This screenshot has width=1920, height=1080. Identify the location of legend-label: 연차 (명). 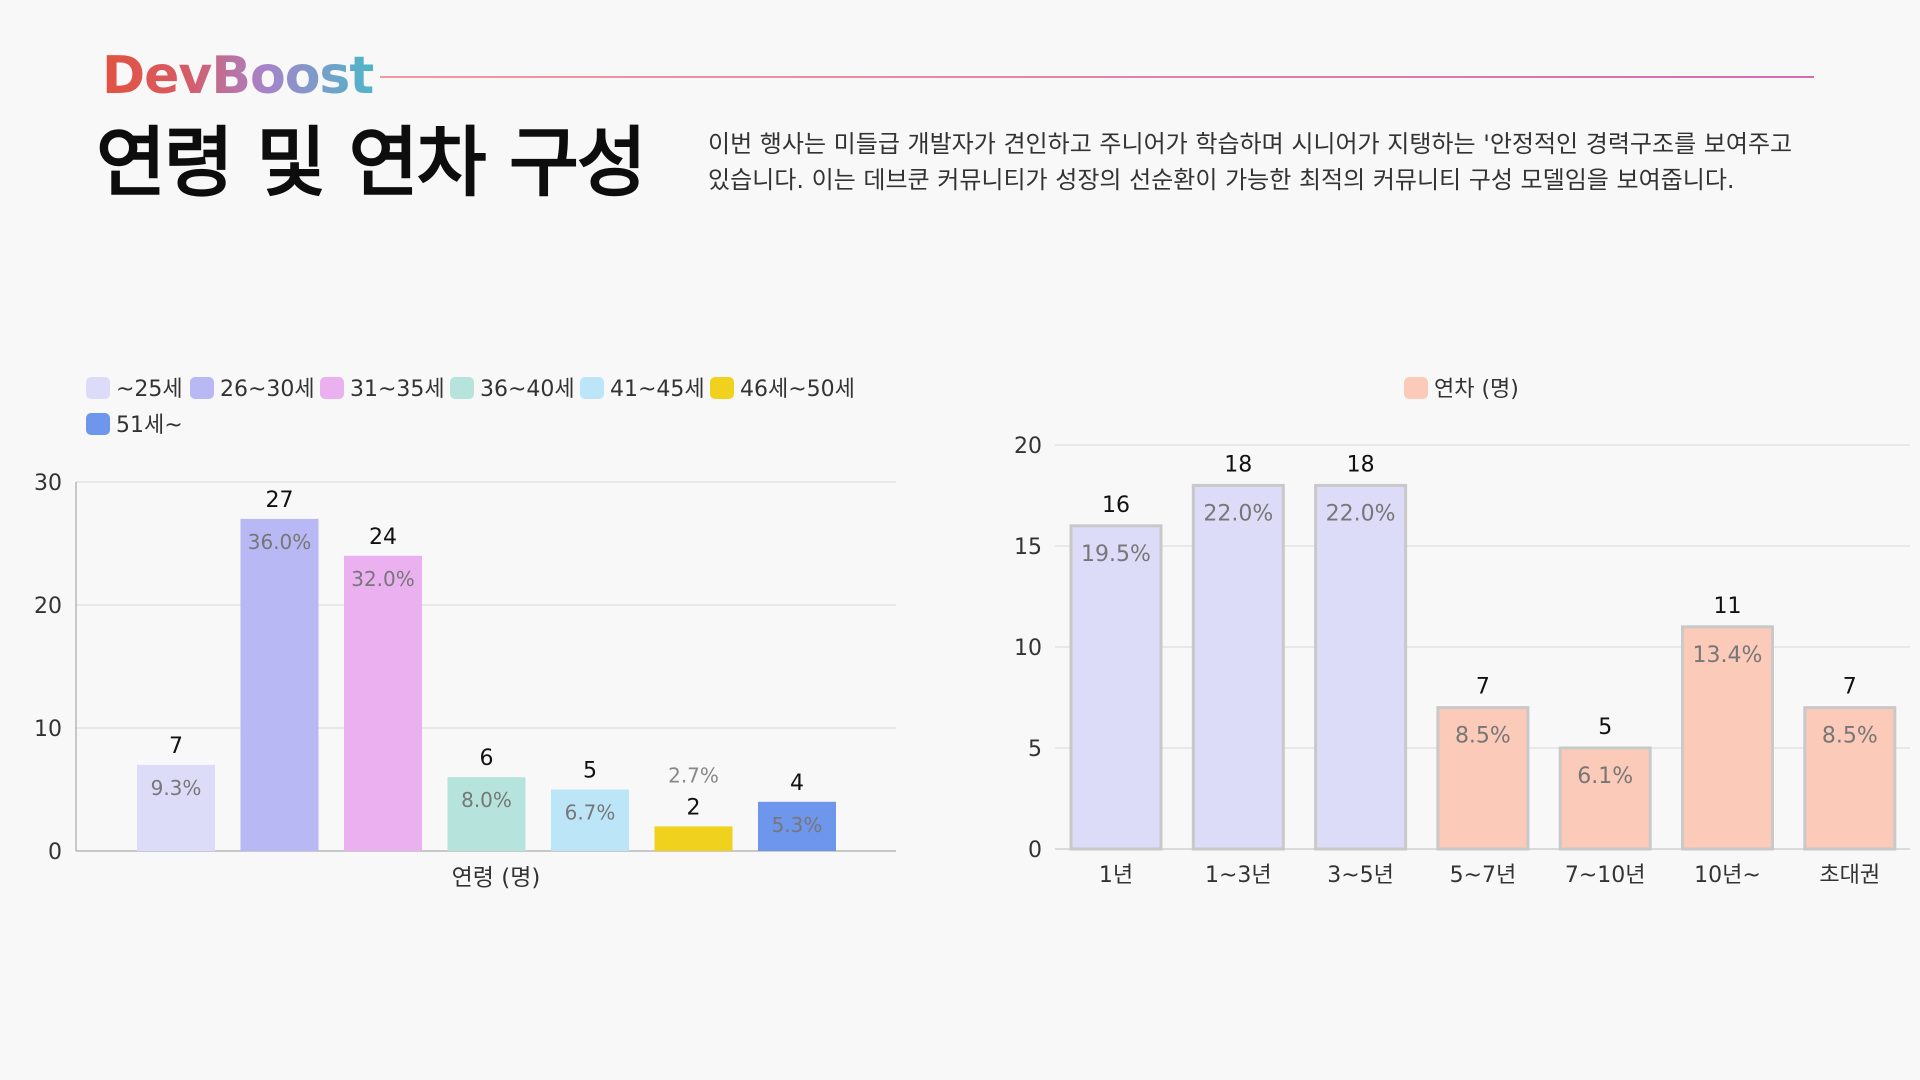
(1476, 389).